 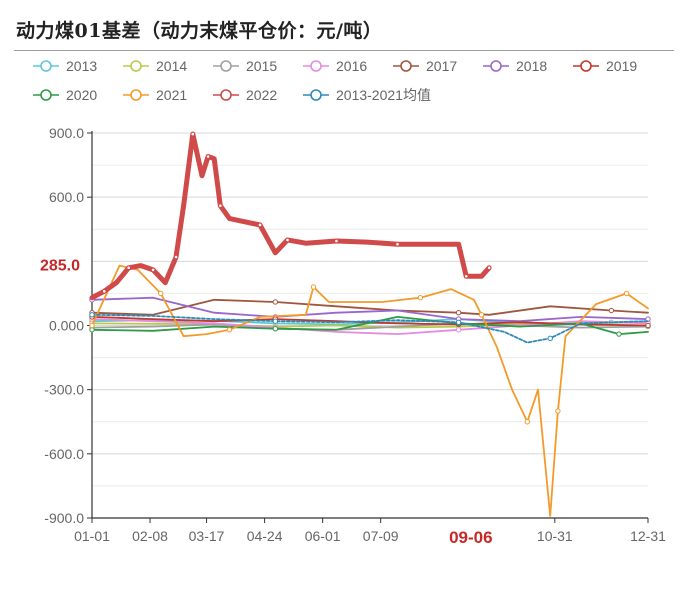 What do you see at coordinates (323, 536) in the screenshot?
I see `x-tick-label: 06-01` at bounding box center [323, 536].